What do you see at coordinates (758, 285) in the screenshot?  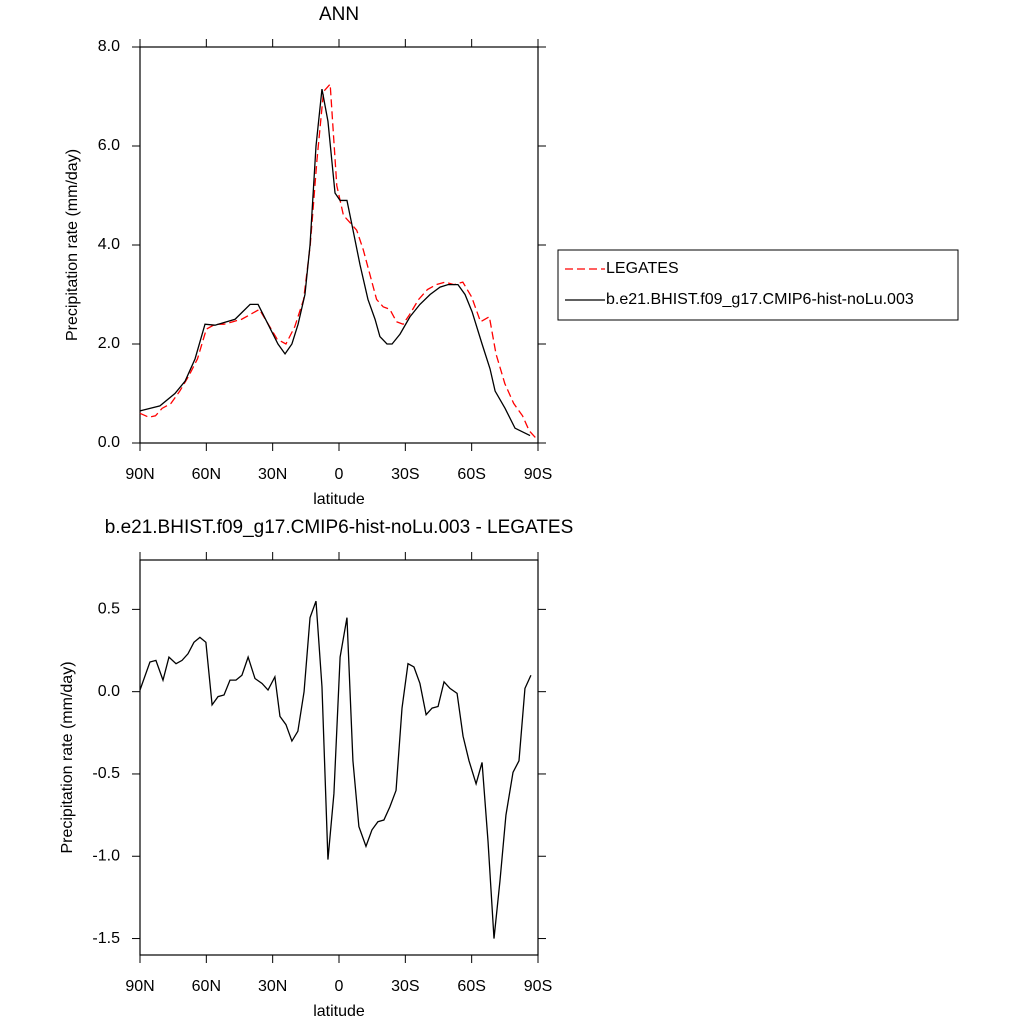 I see `legend-box` at bounding box center [758, 285].